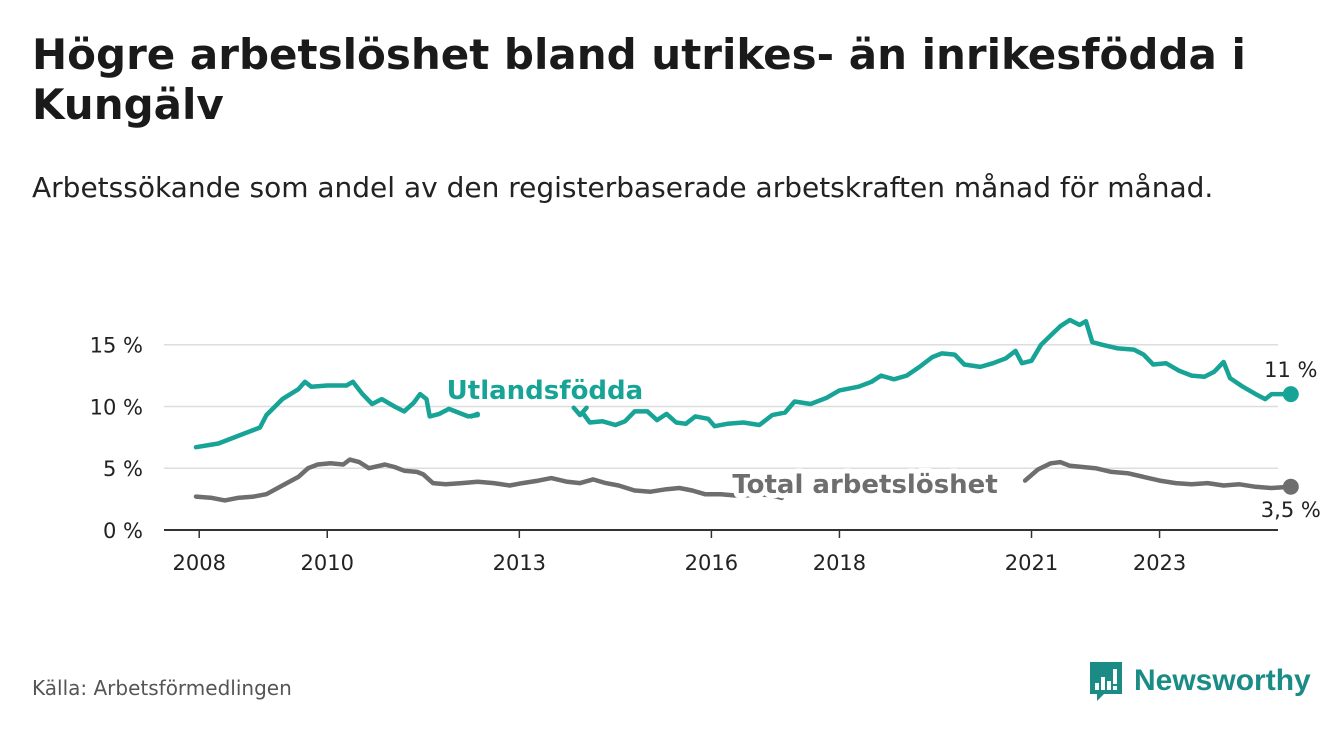 This screenshot has width=1340, height=734. What do you see at coordinates (1031, 563) in the screenshot?
I see `x-tick-label: 2021` at bounding box center [1031, 563].